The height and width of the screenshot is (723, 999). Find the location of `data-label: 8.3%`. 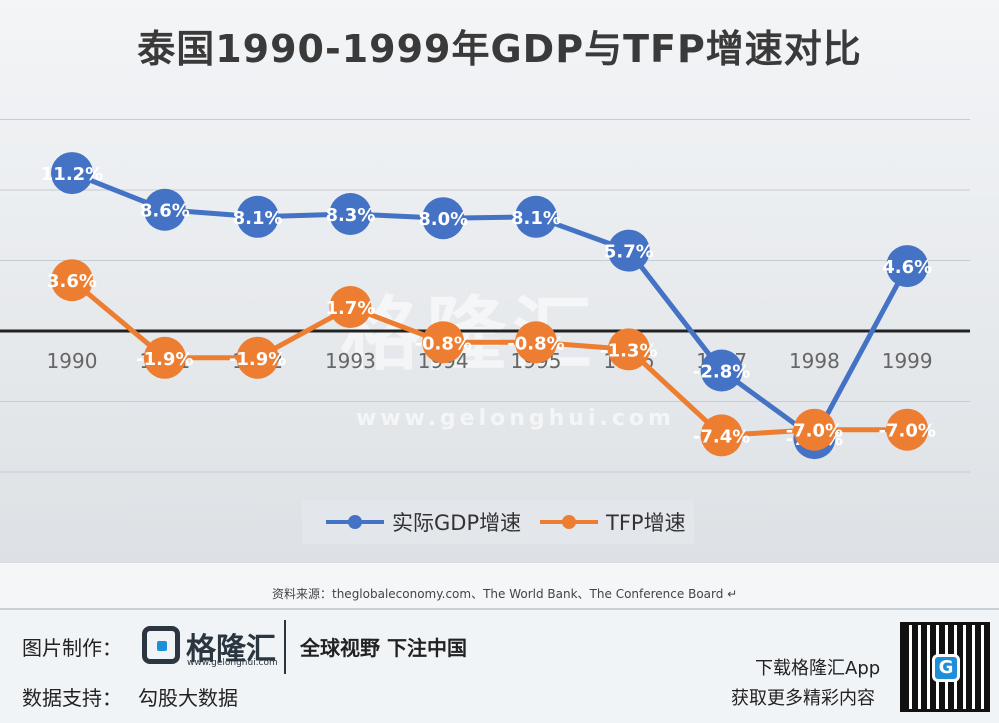

data-label: 8.3% is located at coordinates (350, 215).